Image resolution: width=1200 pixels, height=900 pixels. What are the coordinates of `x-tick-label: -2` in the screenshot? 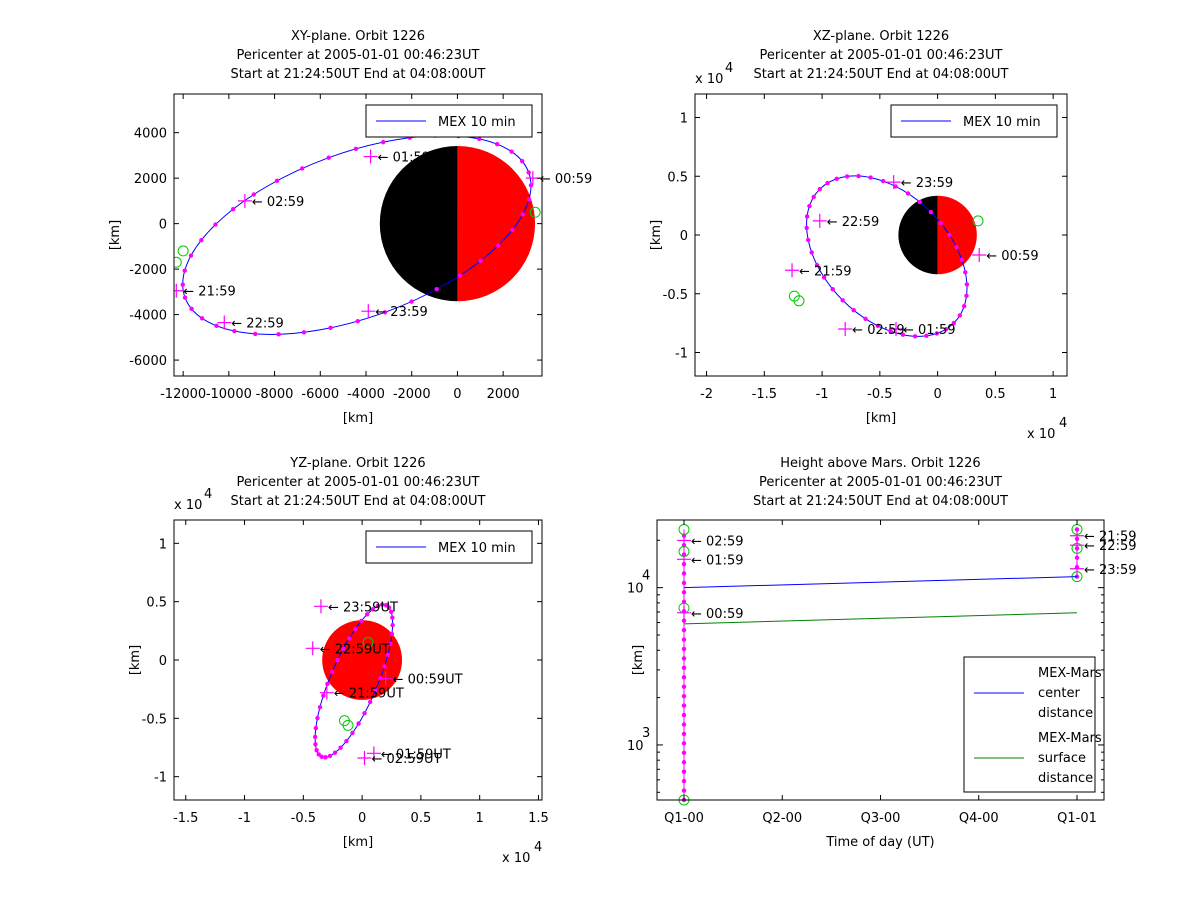 It's located at (706, 394).